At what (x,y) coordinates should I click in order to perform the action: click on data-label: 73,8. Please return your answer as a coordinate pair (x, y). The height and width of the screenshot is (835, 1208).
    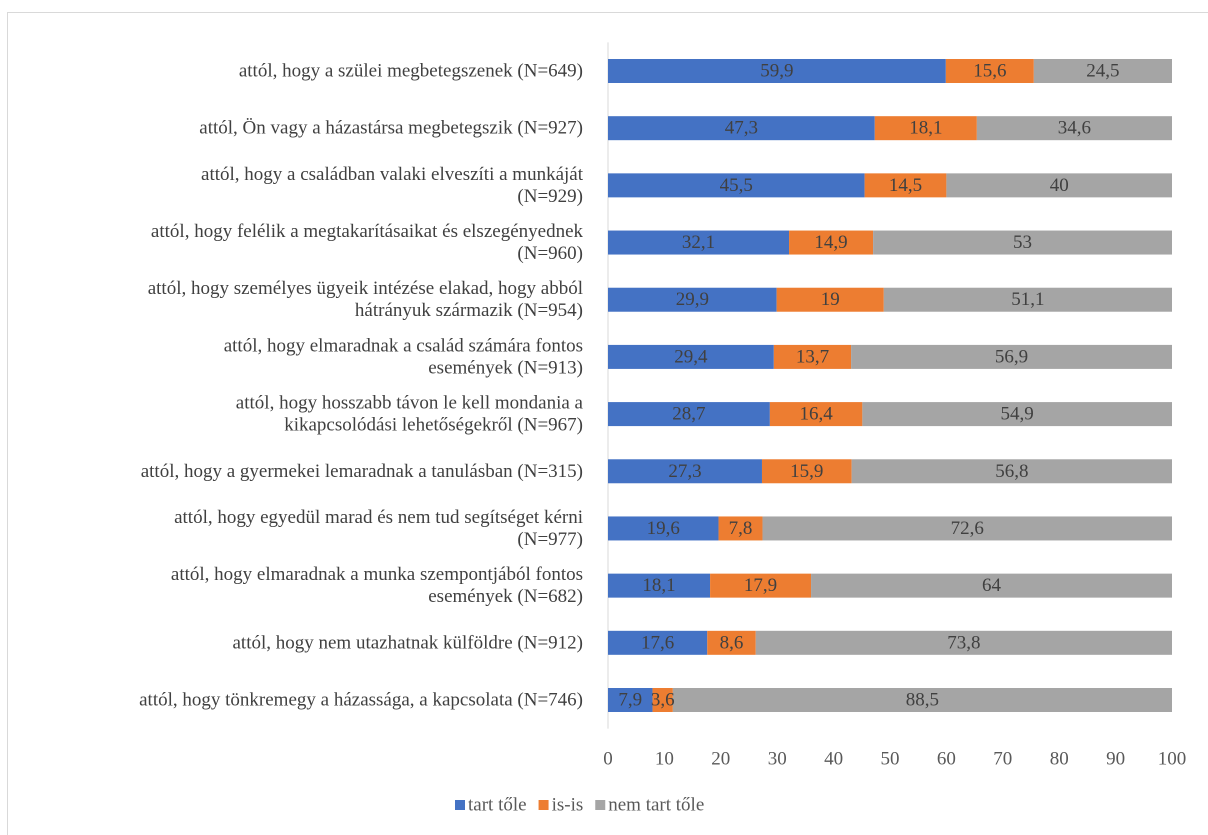
    Looking at the image, I should click on (963, 642).